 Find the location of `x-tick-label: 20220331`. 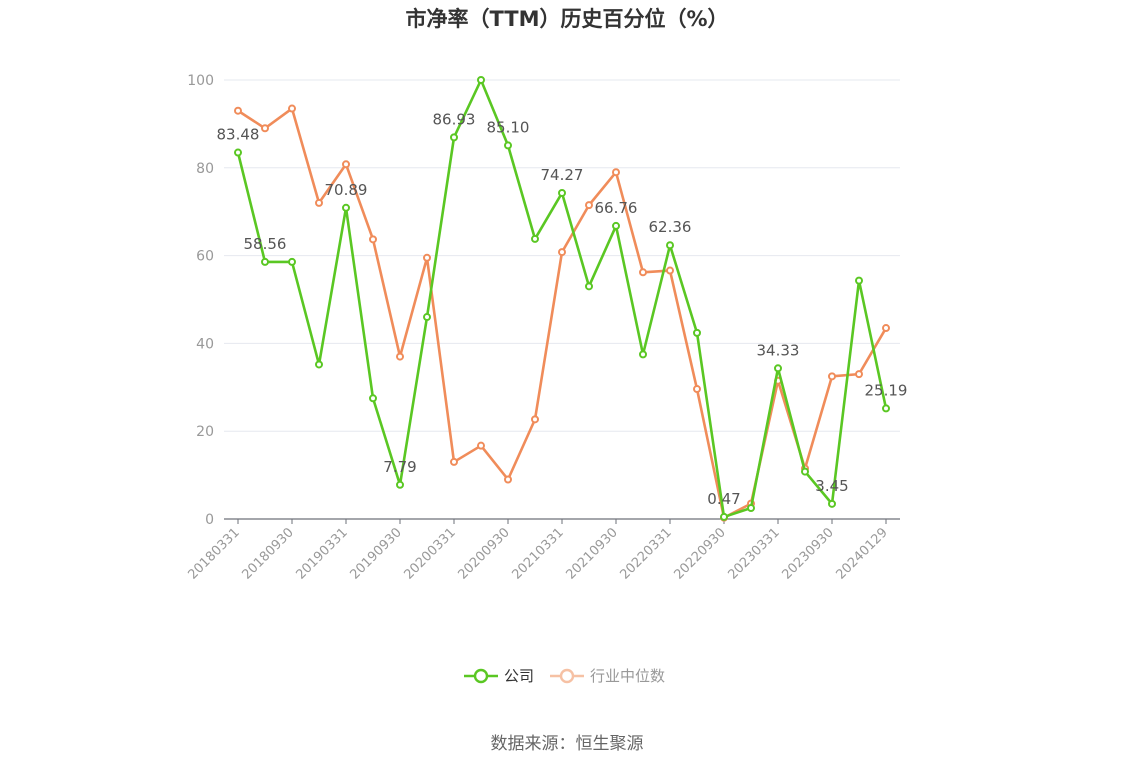

x-tick-label: 20220331 is located at coordinates (645, 553).